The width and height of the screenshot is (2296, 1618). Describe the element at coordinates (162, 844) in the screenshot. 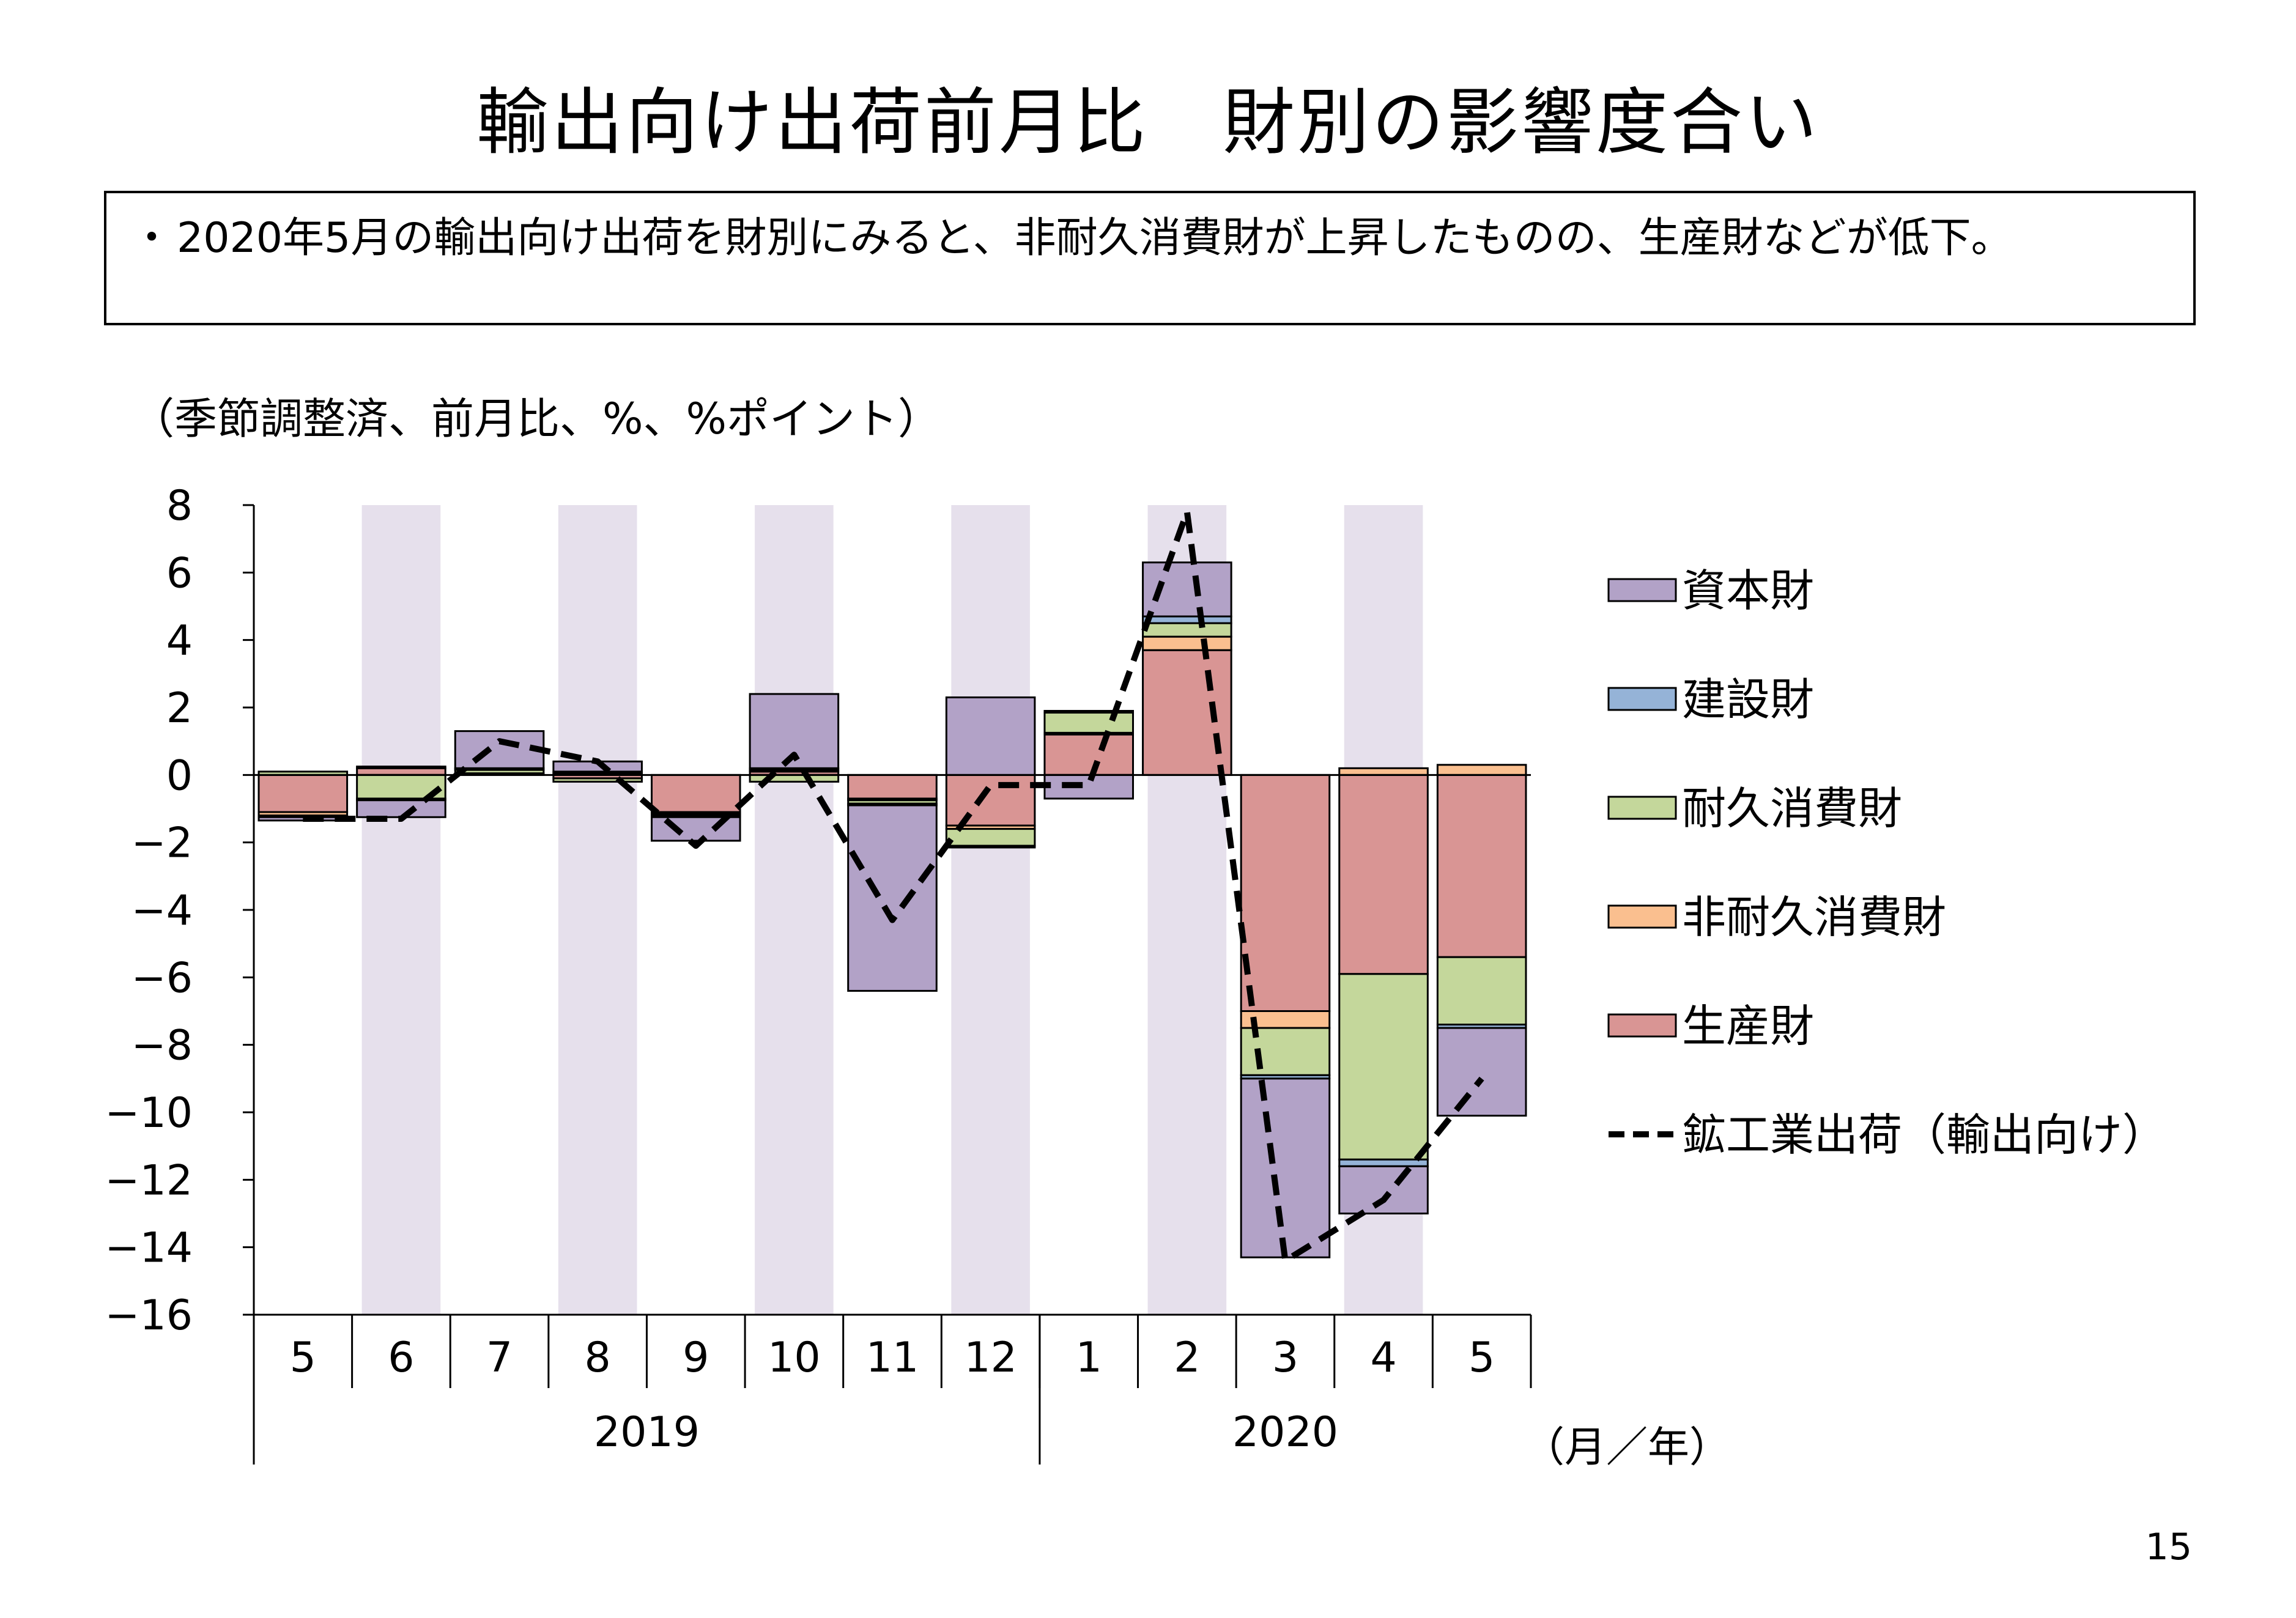

I see `y-tick-label: −2` at that location.